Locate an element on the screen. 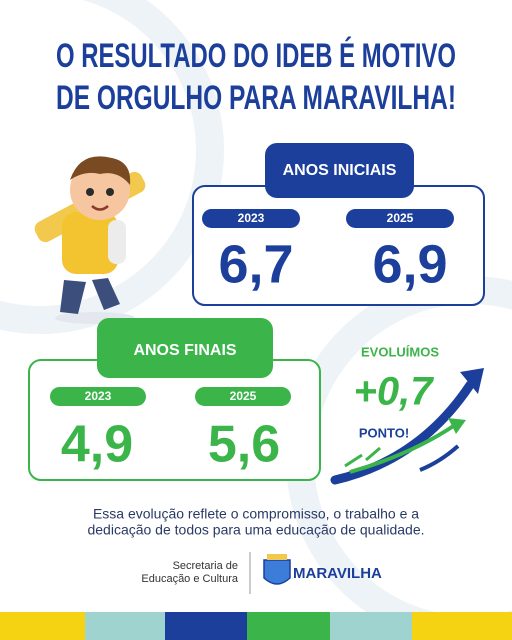 The width and height of the screenshot is (512, 640). card-label: ANOS FINAIS is located at coordinates (184, 350).